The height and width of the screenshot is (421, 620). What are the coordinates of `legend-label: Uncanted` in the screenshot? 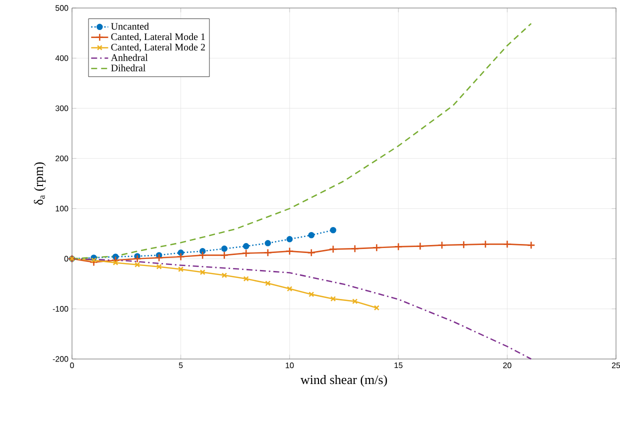 It's located at (130, 26).